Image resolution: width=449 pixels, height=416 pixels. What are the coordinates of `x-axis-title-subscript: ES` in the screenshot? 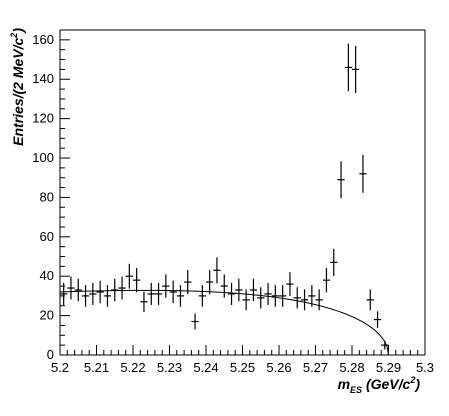 It's located at (356, 390).